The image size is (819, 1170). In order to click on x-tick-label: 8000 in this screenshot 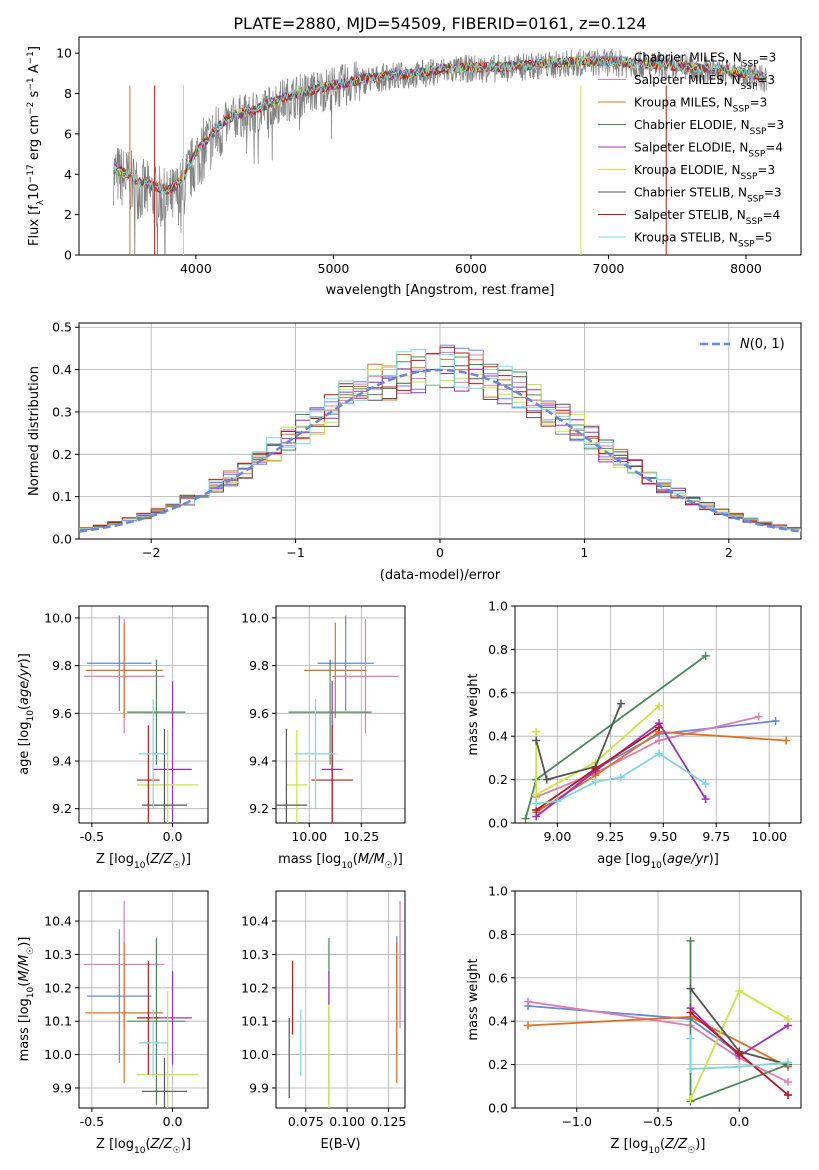, I will do `click(746, 268)`.